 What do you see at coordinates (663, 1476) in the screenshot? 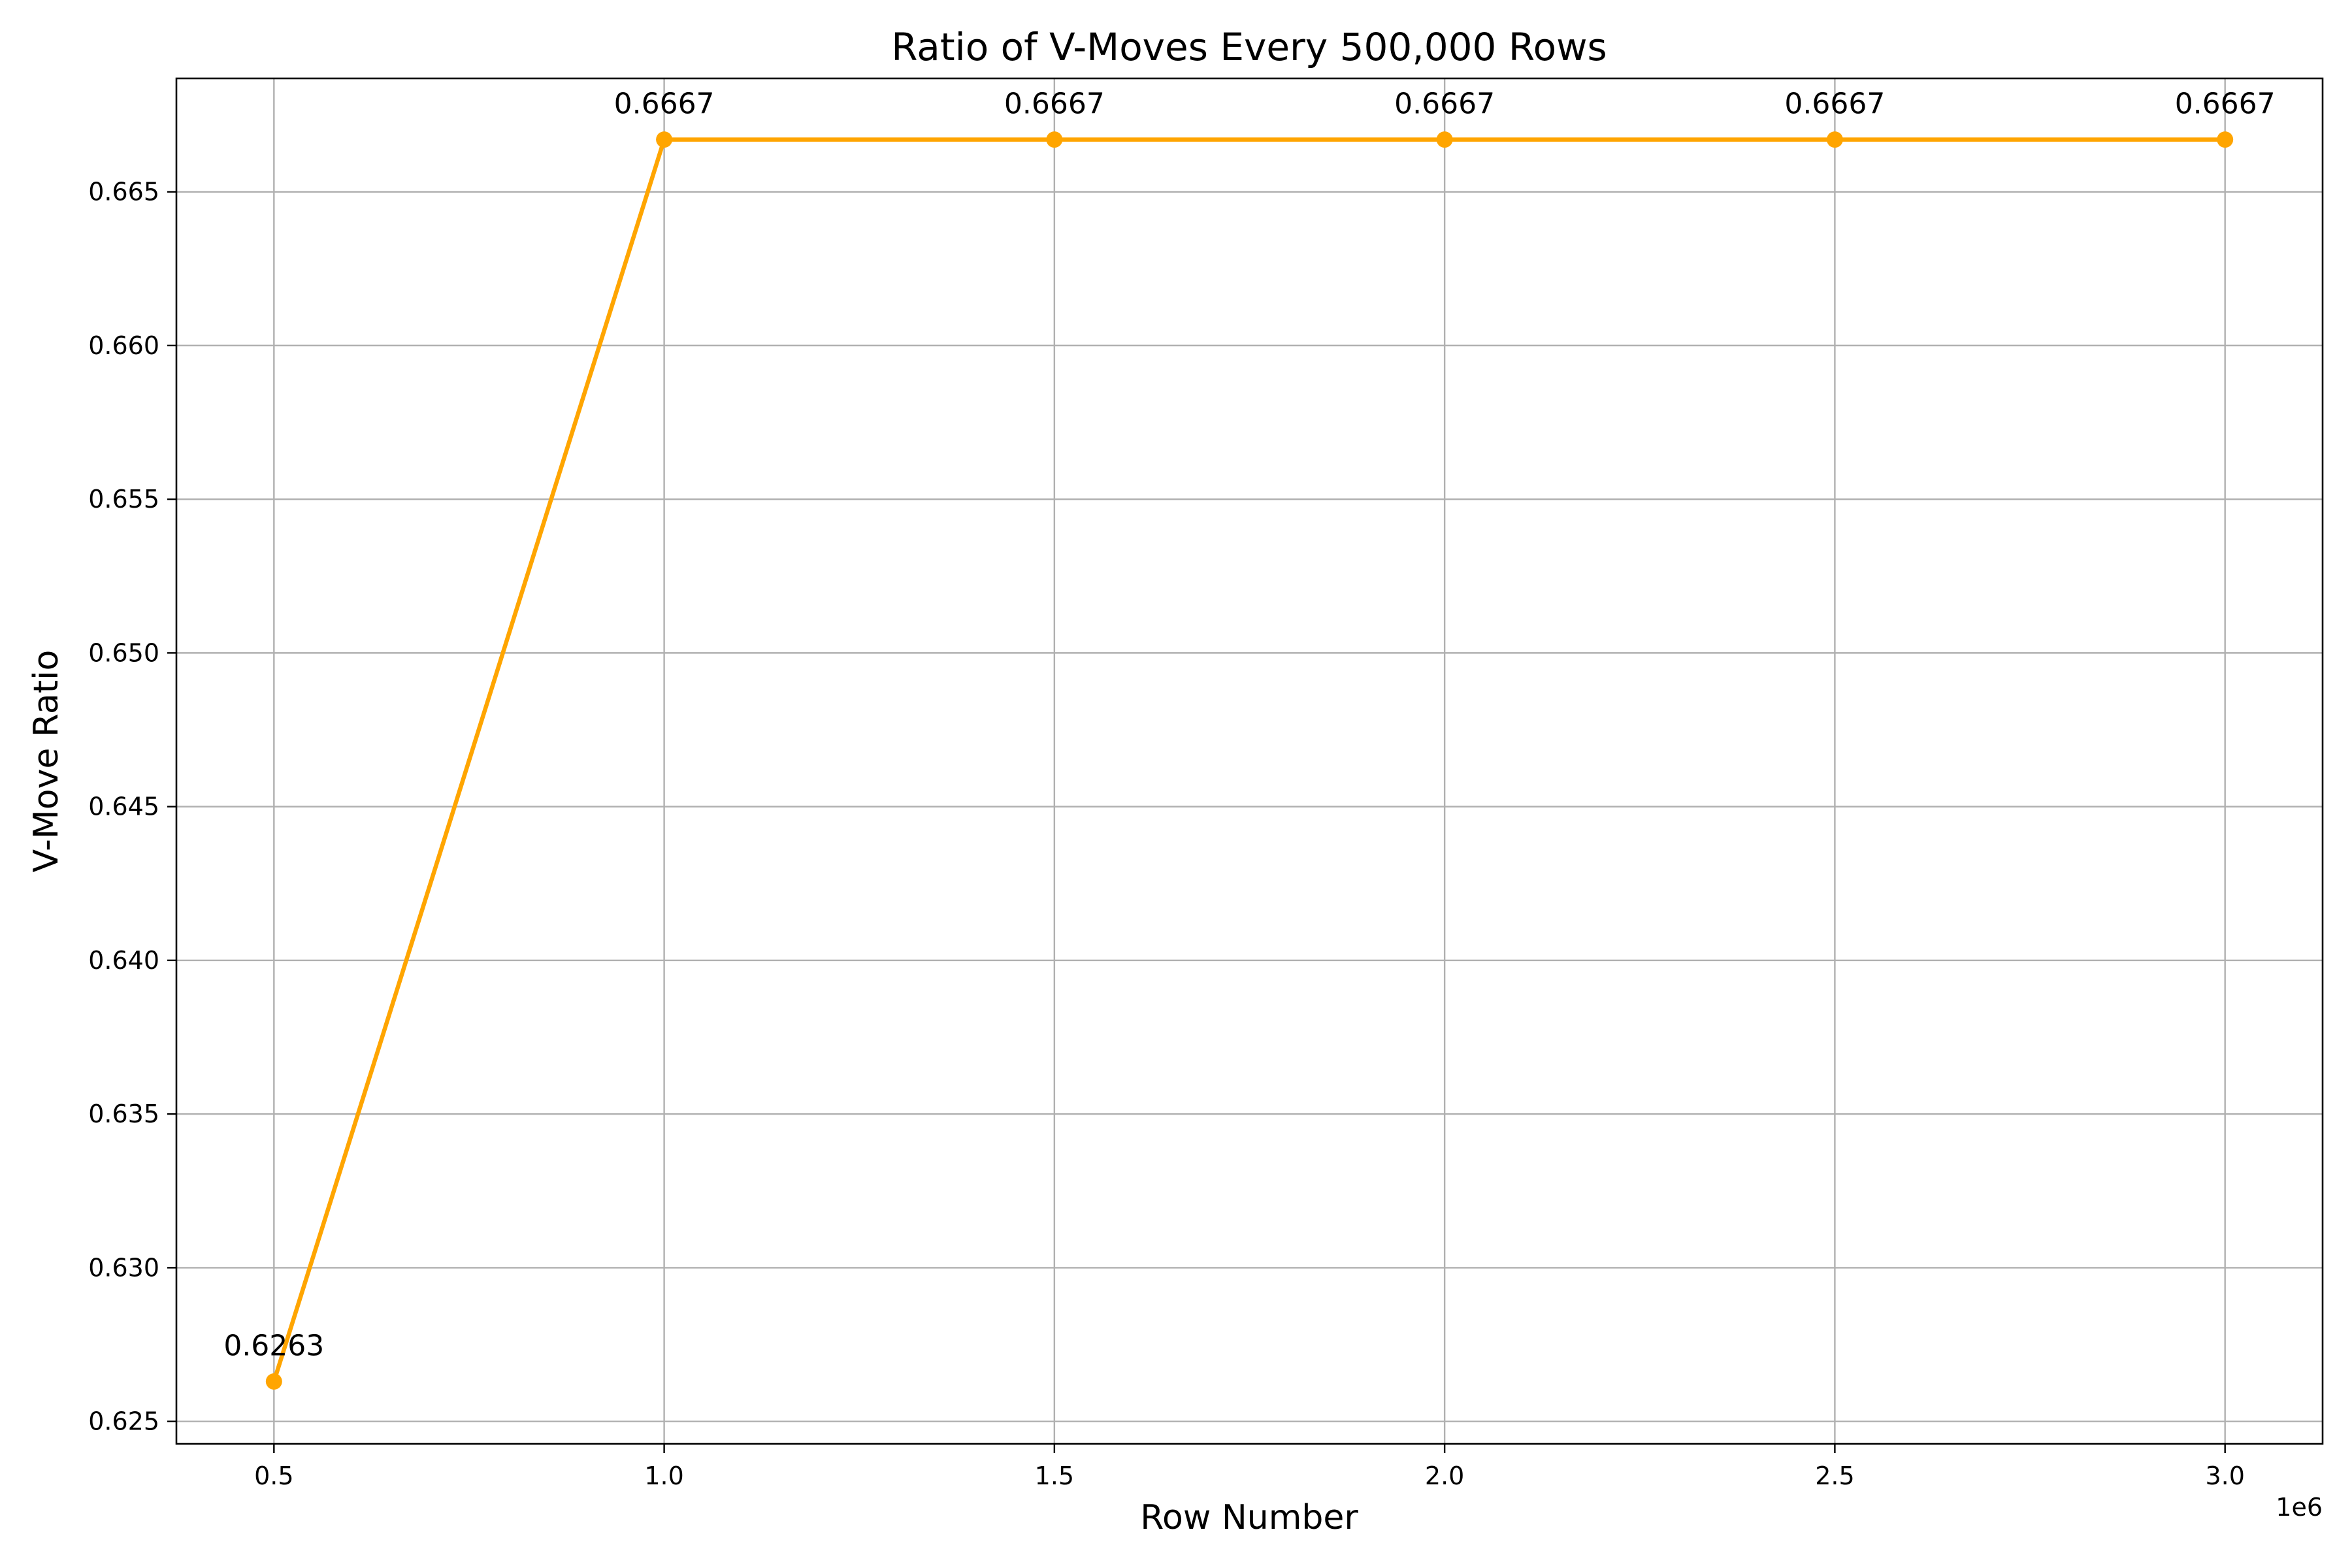
I see `x-tick-label: 1.0` at bounding box center [663, 1476].